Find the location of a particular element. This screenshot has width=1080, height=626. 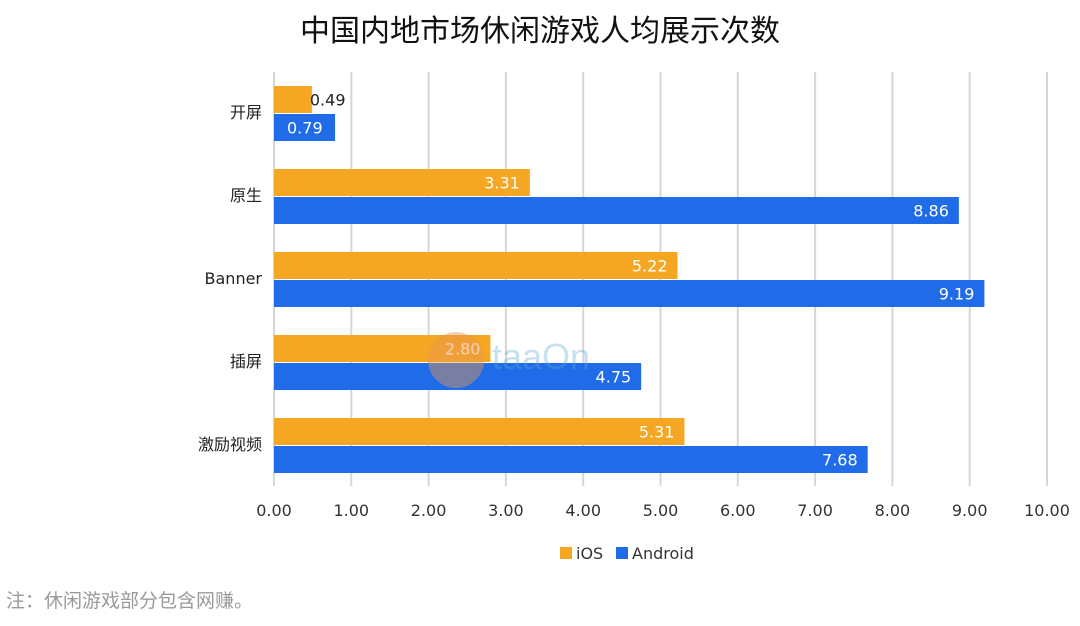

category-label: 原生 is located at coordinates (246, 195).